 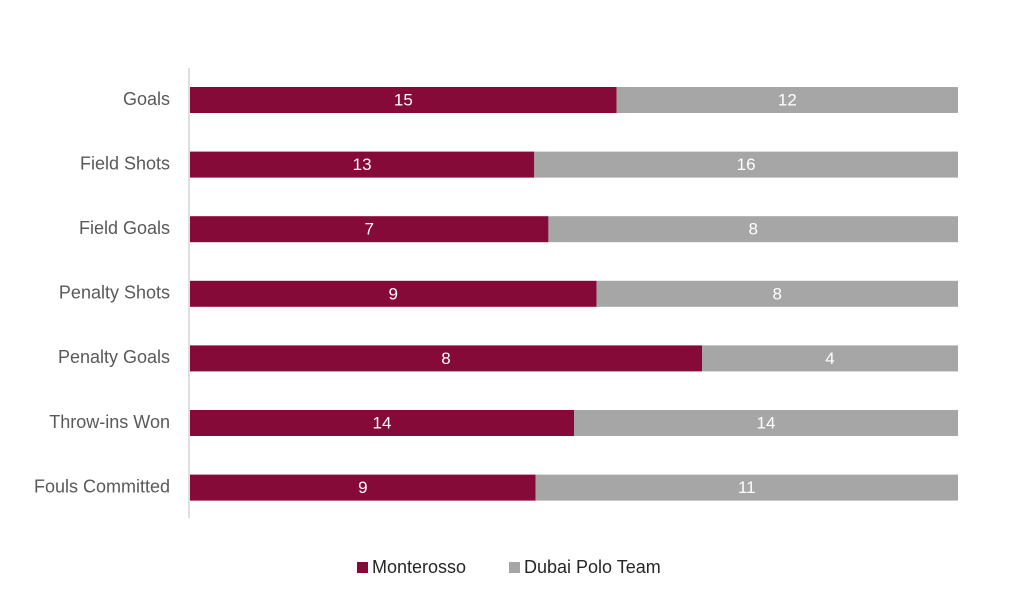 I want to click on value-label: 15, so click(x=403, y=99).